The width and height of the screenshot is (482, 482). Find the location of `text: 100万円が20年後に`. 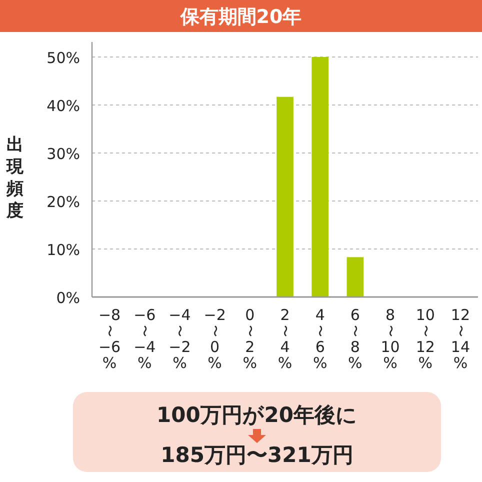

text: 100万円が20年後に is located at coordinates (257, 415).